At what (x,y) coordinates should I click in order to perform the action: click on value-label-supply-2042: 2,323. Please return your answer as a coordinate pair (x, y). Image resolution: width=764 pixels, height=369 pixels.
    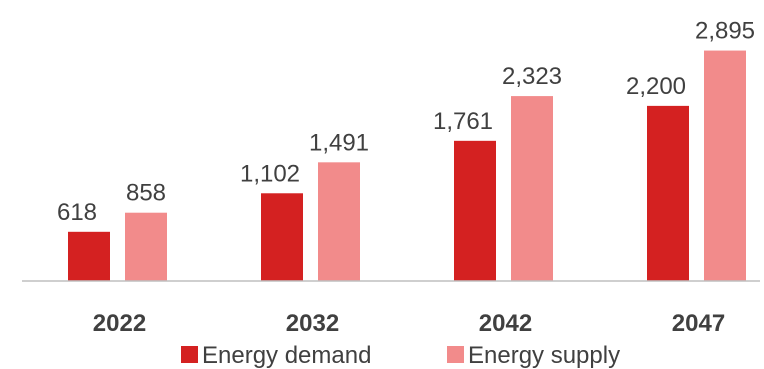
    Looking at the image, I should click on (532, 76).